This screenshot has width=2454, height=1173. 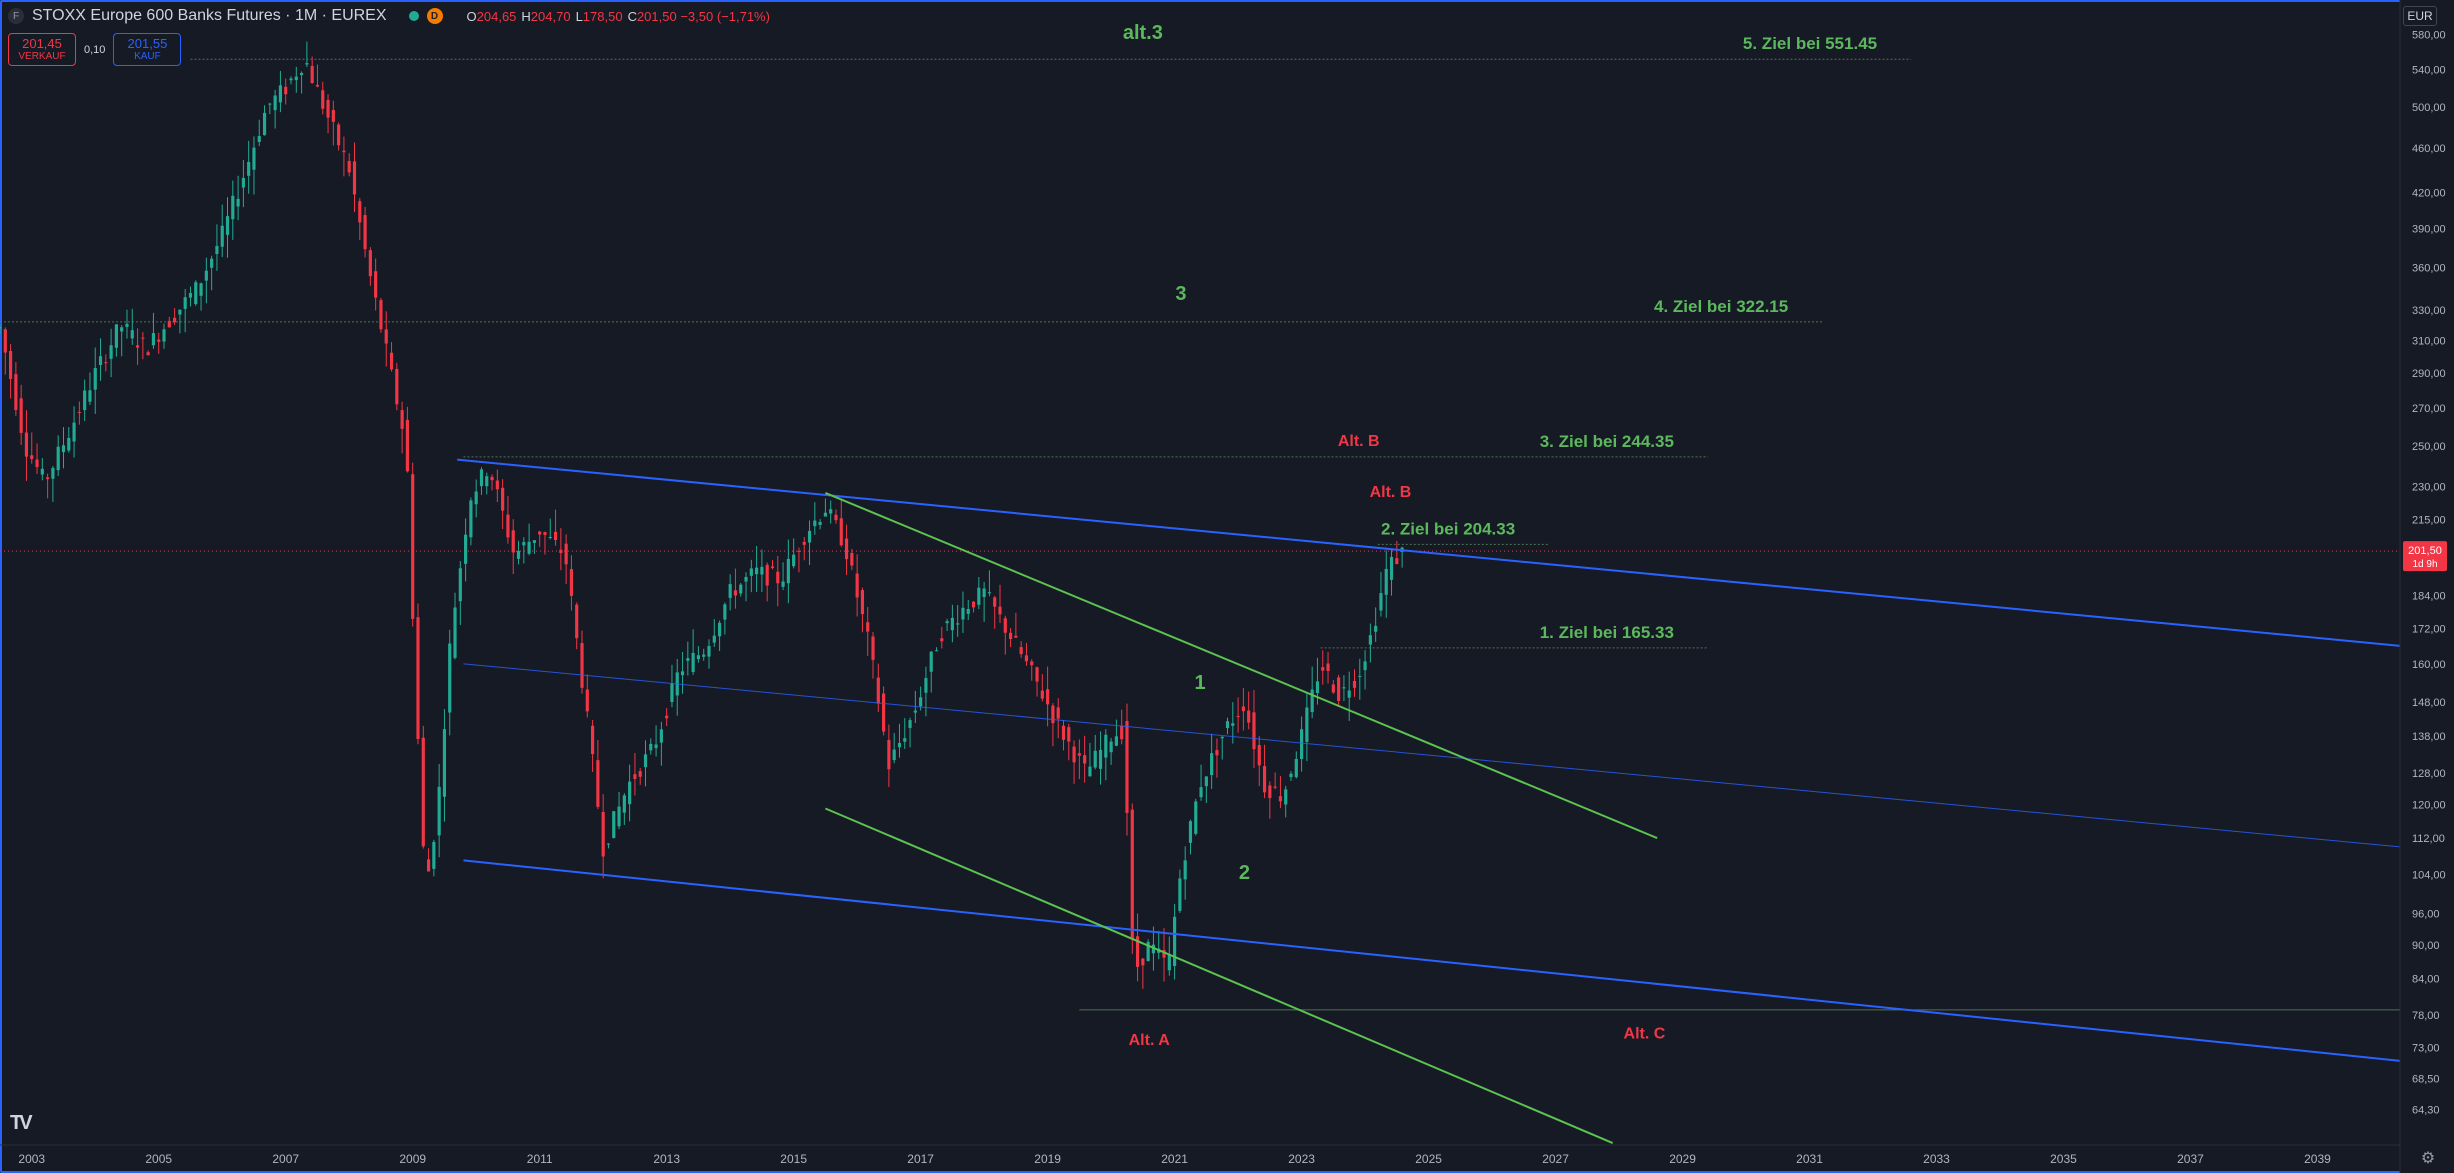 What do you see at coordinates (2317, 1159) in the screenshot?
I see `time-tick-label: 2039` at bounding box center [2317, 1159].